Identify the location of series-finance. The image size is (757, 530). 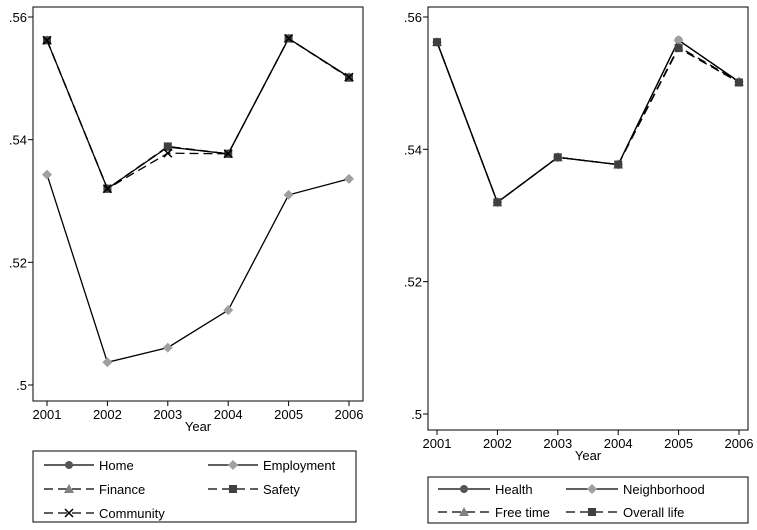
(198, 113).